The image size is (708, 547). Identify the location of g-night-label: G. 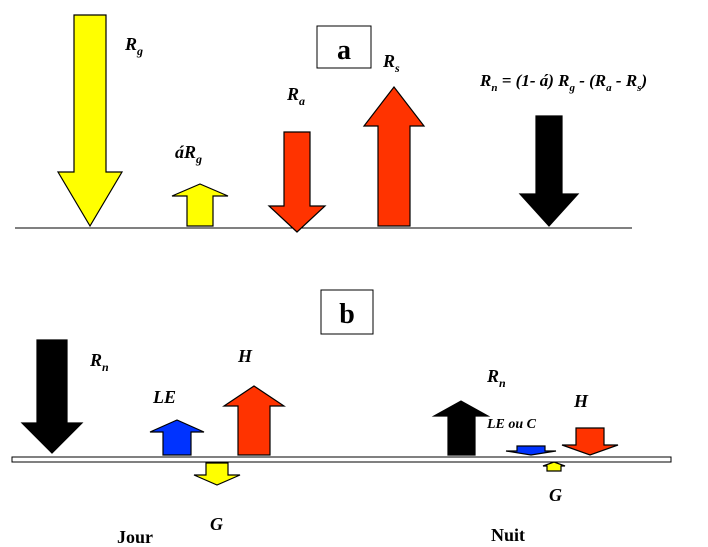
(555, 495).